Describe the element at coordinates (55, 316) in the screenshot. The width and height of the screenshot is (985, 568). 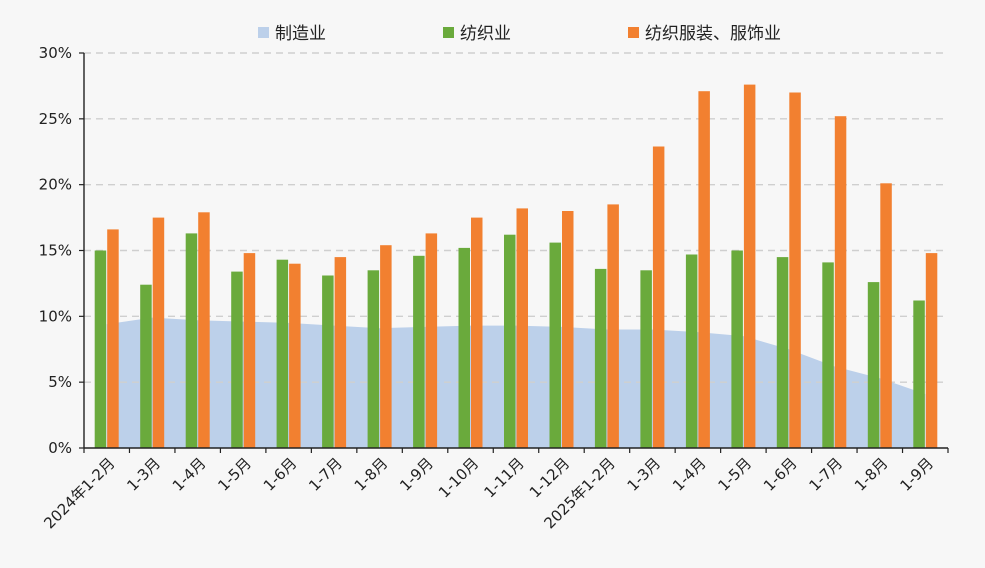
I see `y-tick-label: 10%` at that location.